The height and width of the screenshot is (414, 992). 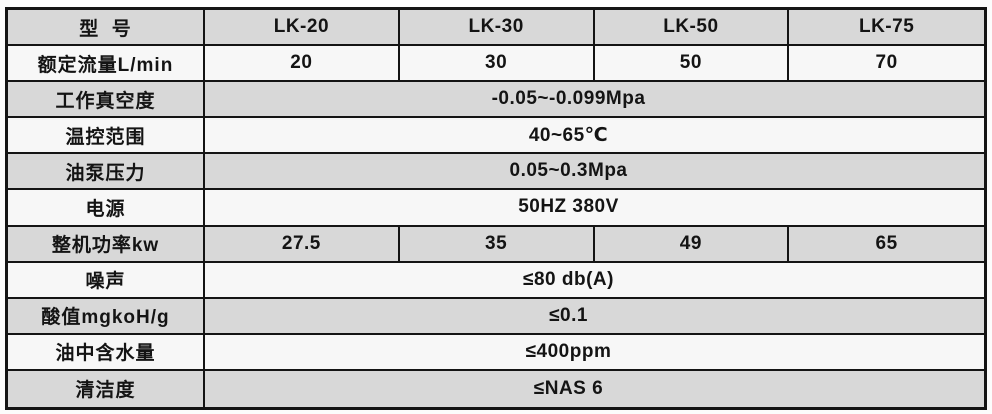 I want to click on row-label-rated-flow: 额定流量L/min, so click(x=106, y=63).